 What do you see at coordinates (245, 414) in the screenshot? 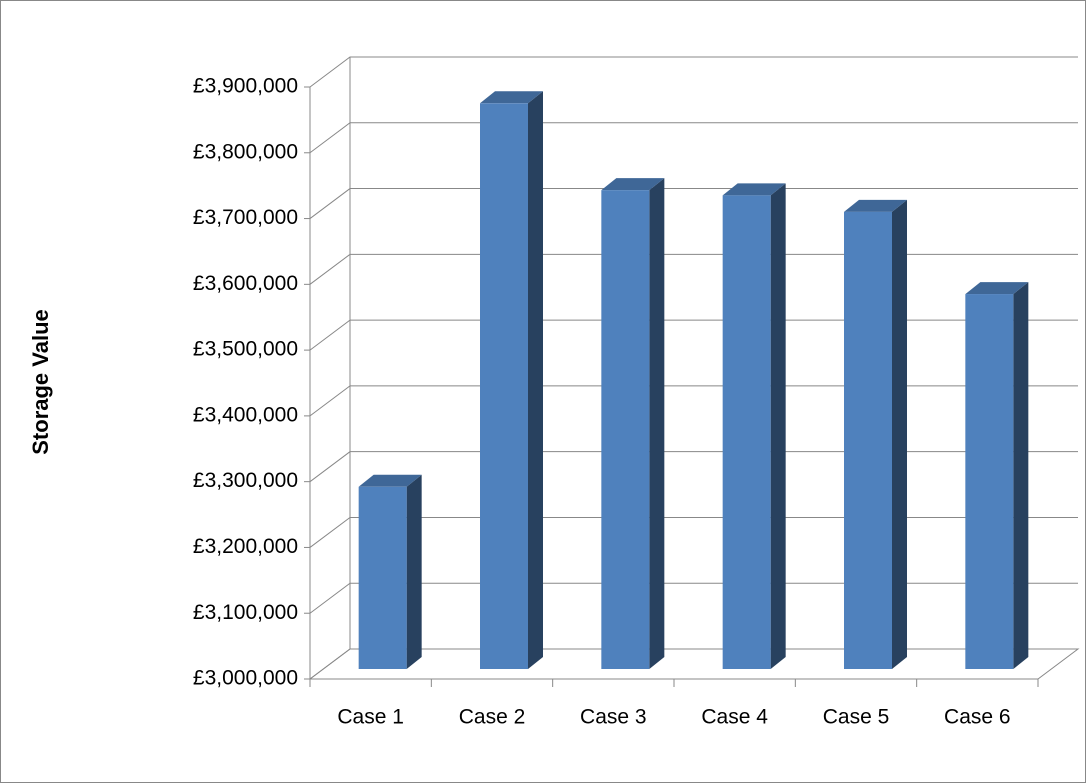
I see `y-tick-label: £3,400,000` at bounding box center [245, 414].